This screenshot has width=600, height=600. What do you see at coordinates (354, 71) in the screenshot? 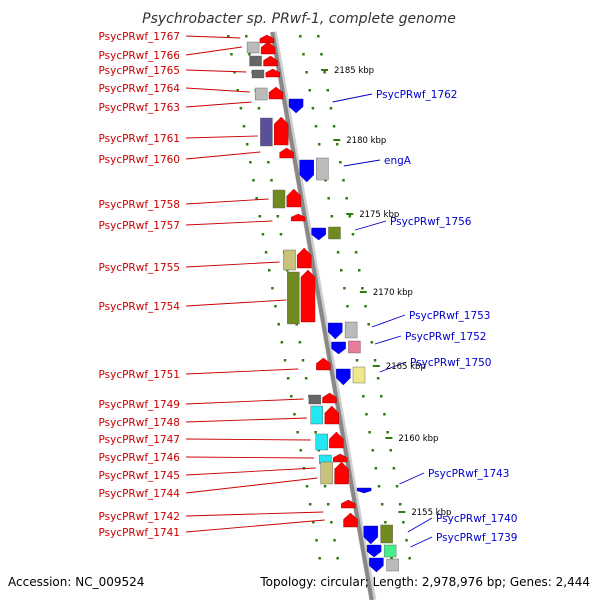
I see `kbp-tick-label: 2185 kbp` at bounding box center [354, 71].